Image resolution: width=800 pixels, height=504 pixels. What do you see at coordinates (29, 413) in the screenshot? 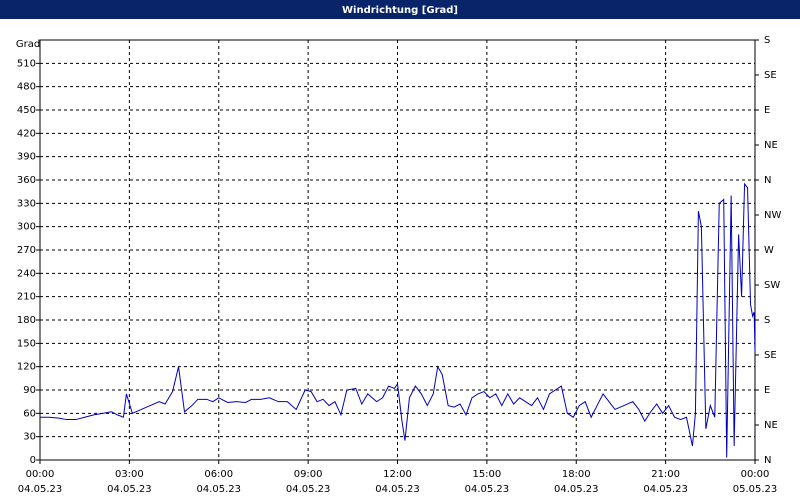
I see `y-tick-label: 60` at bounding box center [29, 413].